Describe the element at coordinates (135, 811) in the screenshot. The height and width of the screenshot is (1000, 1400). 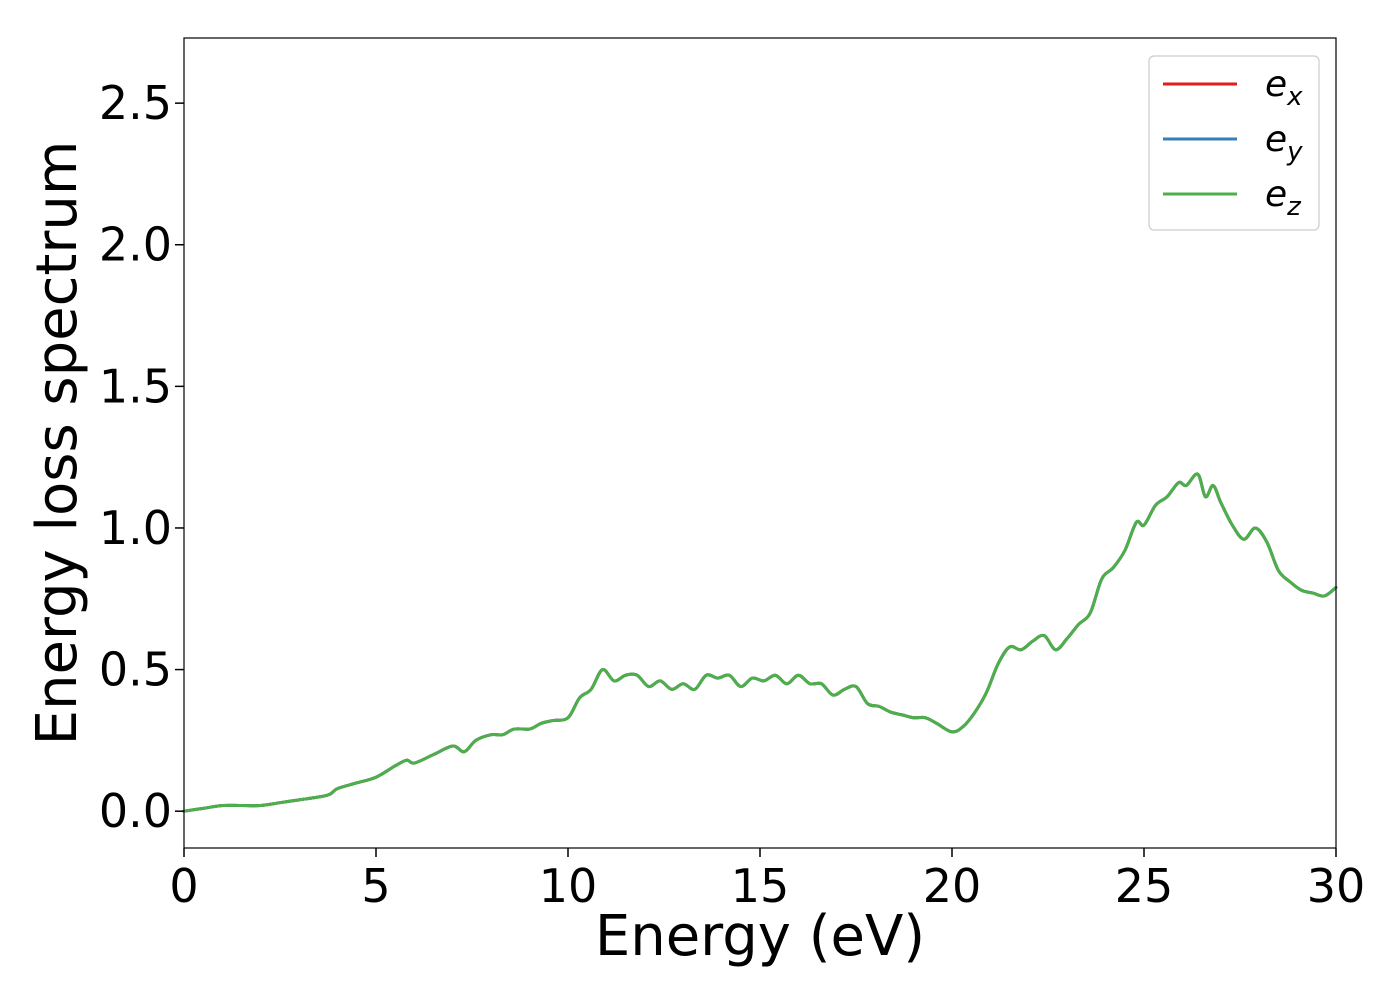
I see `y-tick-label: 0.0` at that location.